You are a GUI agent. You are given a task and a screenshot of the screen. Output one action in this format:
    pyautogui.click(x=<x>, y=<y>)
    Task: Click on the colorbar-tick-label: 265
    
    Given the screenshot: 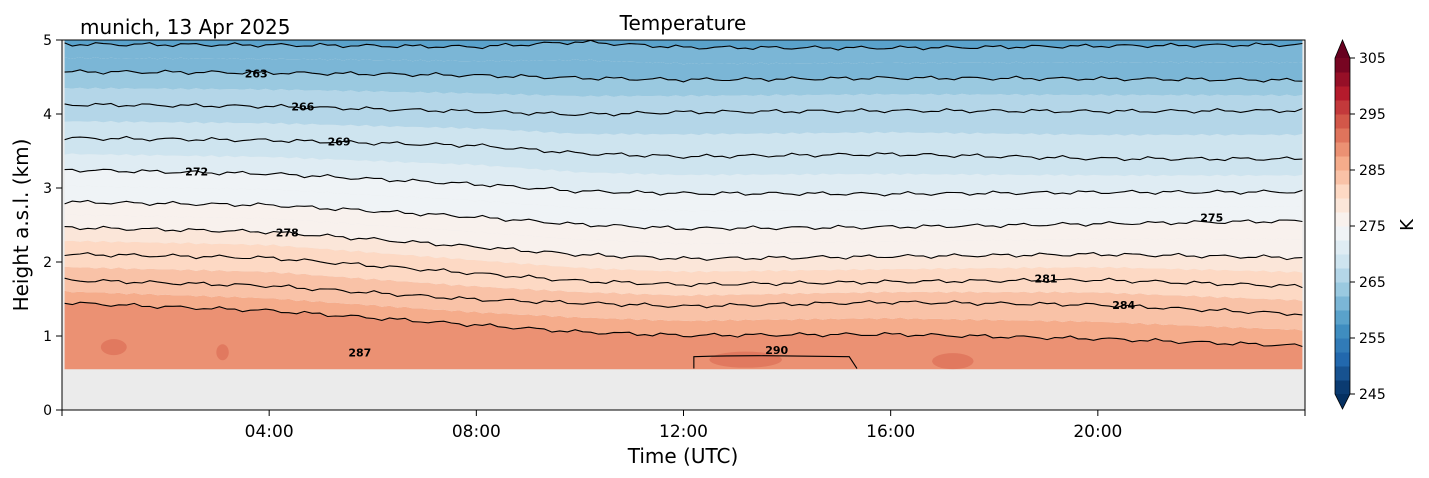 What is the action you would take?
    pyautogui.click(x=1372, y=283)
    